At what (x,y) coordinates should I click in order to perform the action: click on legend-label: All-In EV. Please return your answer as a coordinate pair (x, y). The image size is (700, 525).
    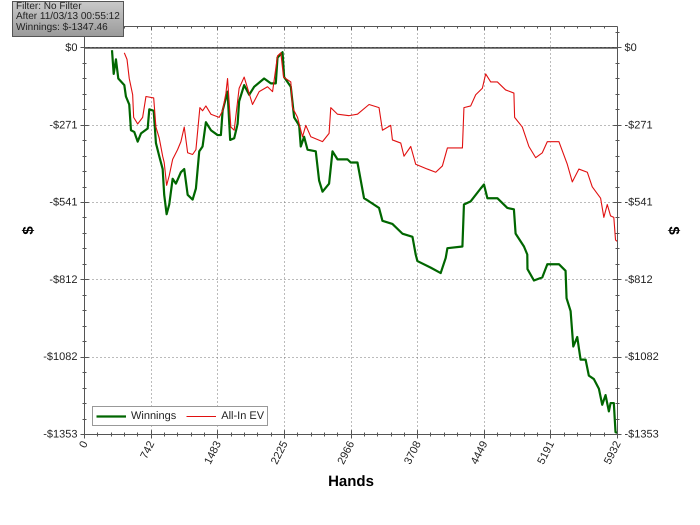
    Looking at the image, I should click on (242, 416).